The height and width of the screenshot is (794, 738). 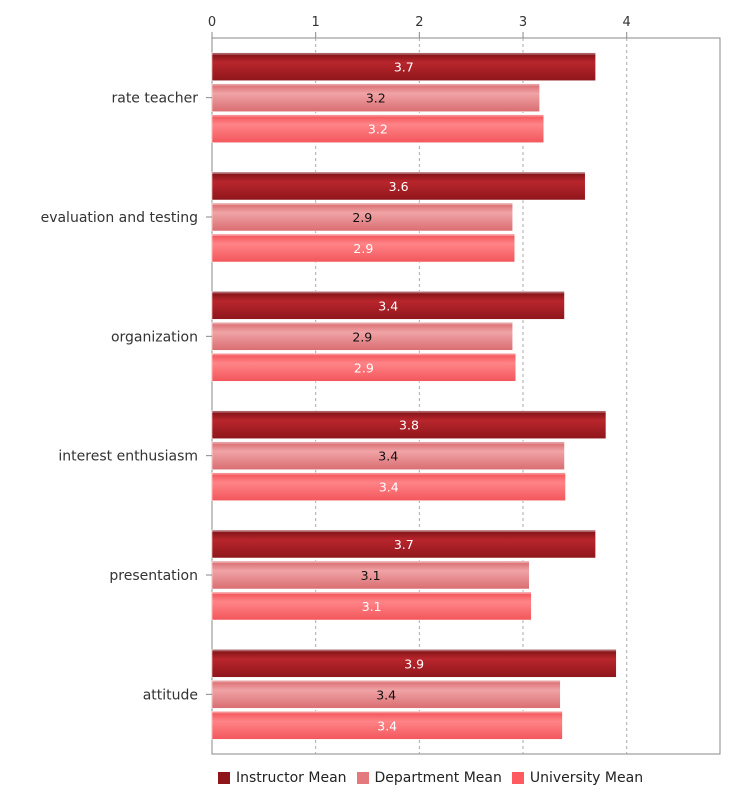 I want to click on x-tick-label: 1, so click(x=316, y=22).